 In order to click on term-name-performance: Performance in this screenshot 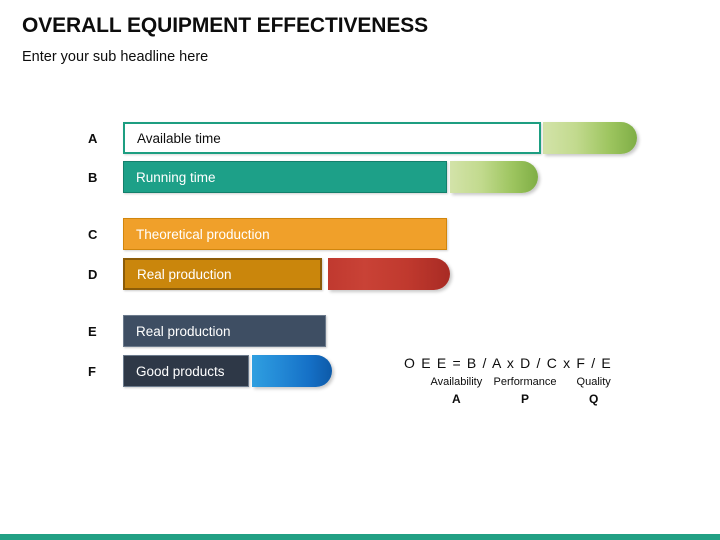, I will do `click(525, 382)`.